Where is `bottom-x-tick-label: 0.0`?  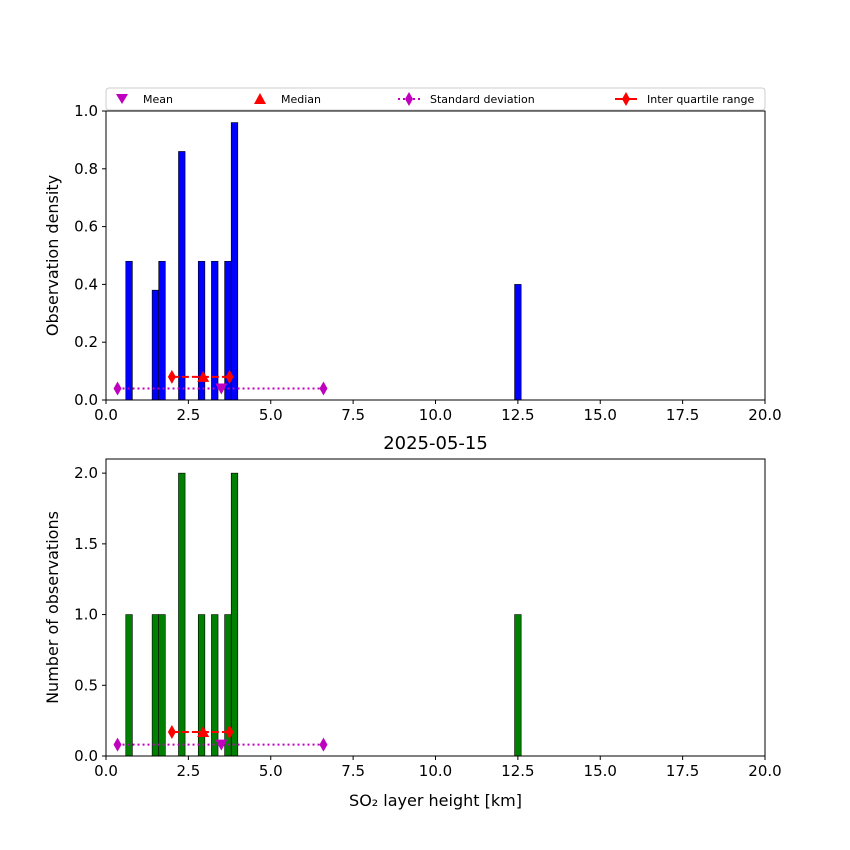
bottom-x-tick-label: 0.0 is located at coordinates (106, 771).